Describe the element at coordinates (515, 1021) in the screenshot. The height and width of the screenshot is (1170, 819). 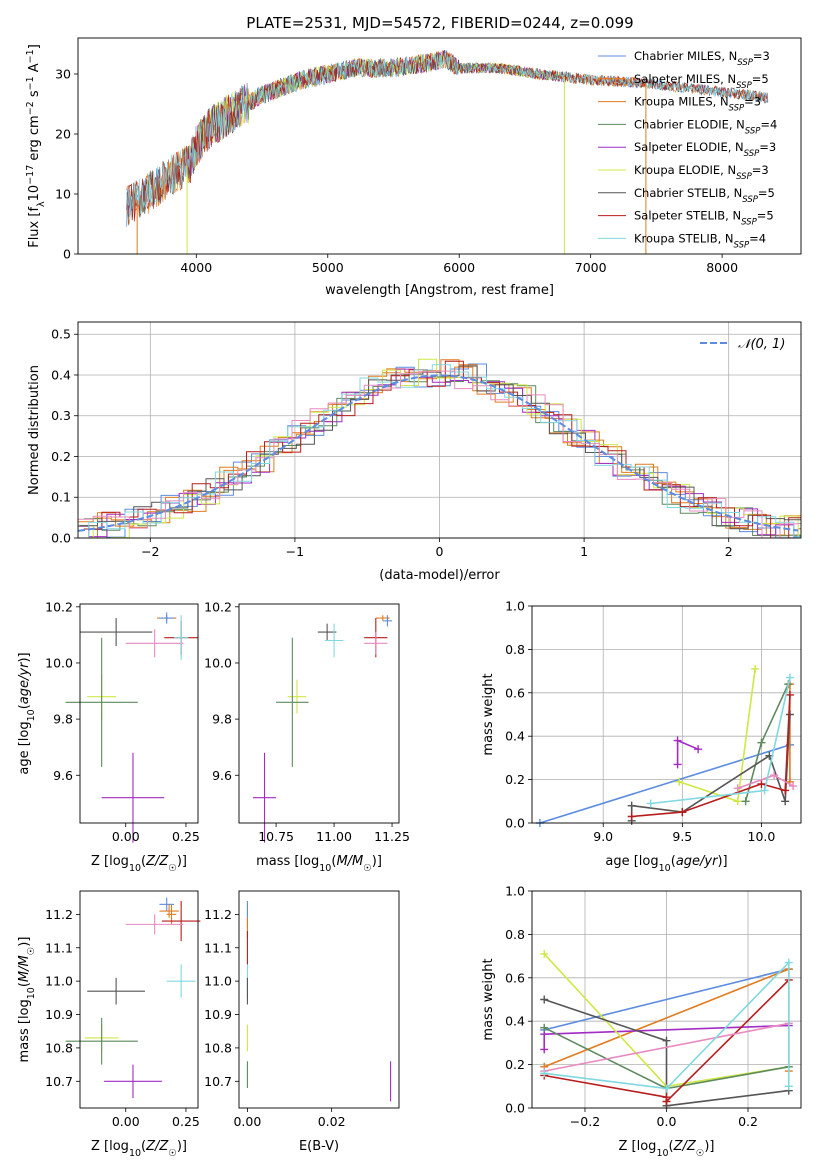
I see `y-tick-label: 0.4` at that location.